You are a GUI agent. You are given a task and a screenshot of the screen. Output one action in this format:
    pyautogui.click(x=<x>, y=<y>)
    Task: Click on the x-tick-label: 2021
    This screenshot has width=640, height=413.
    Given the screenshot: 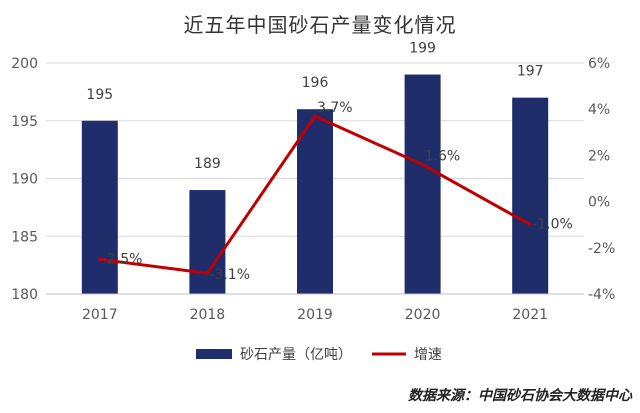 What is the action you would take?
    pyautogui.click(x=530, y=315)
    